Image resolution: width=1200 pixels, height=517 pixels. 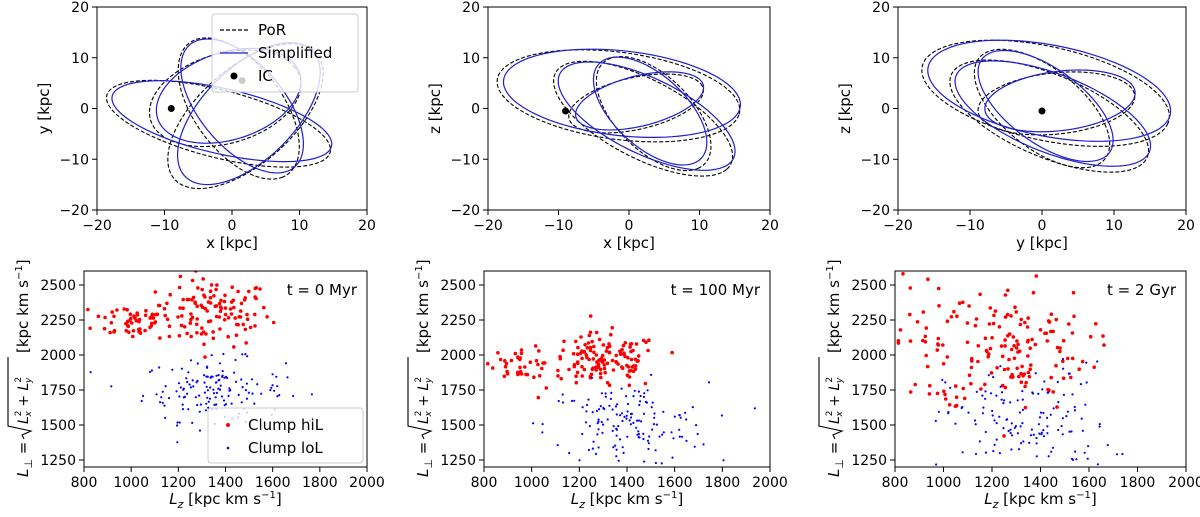 I want to click on y-tick-label: 1250, so click(x=869, y=461).